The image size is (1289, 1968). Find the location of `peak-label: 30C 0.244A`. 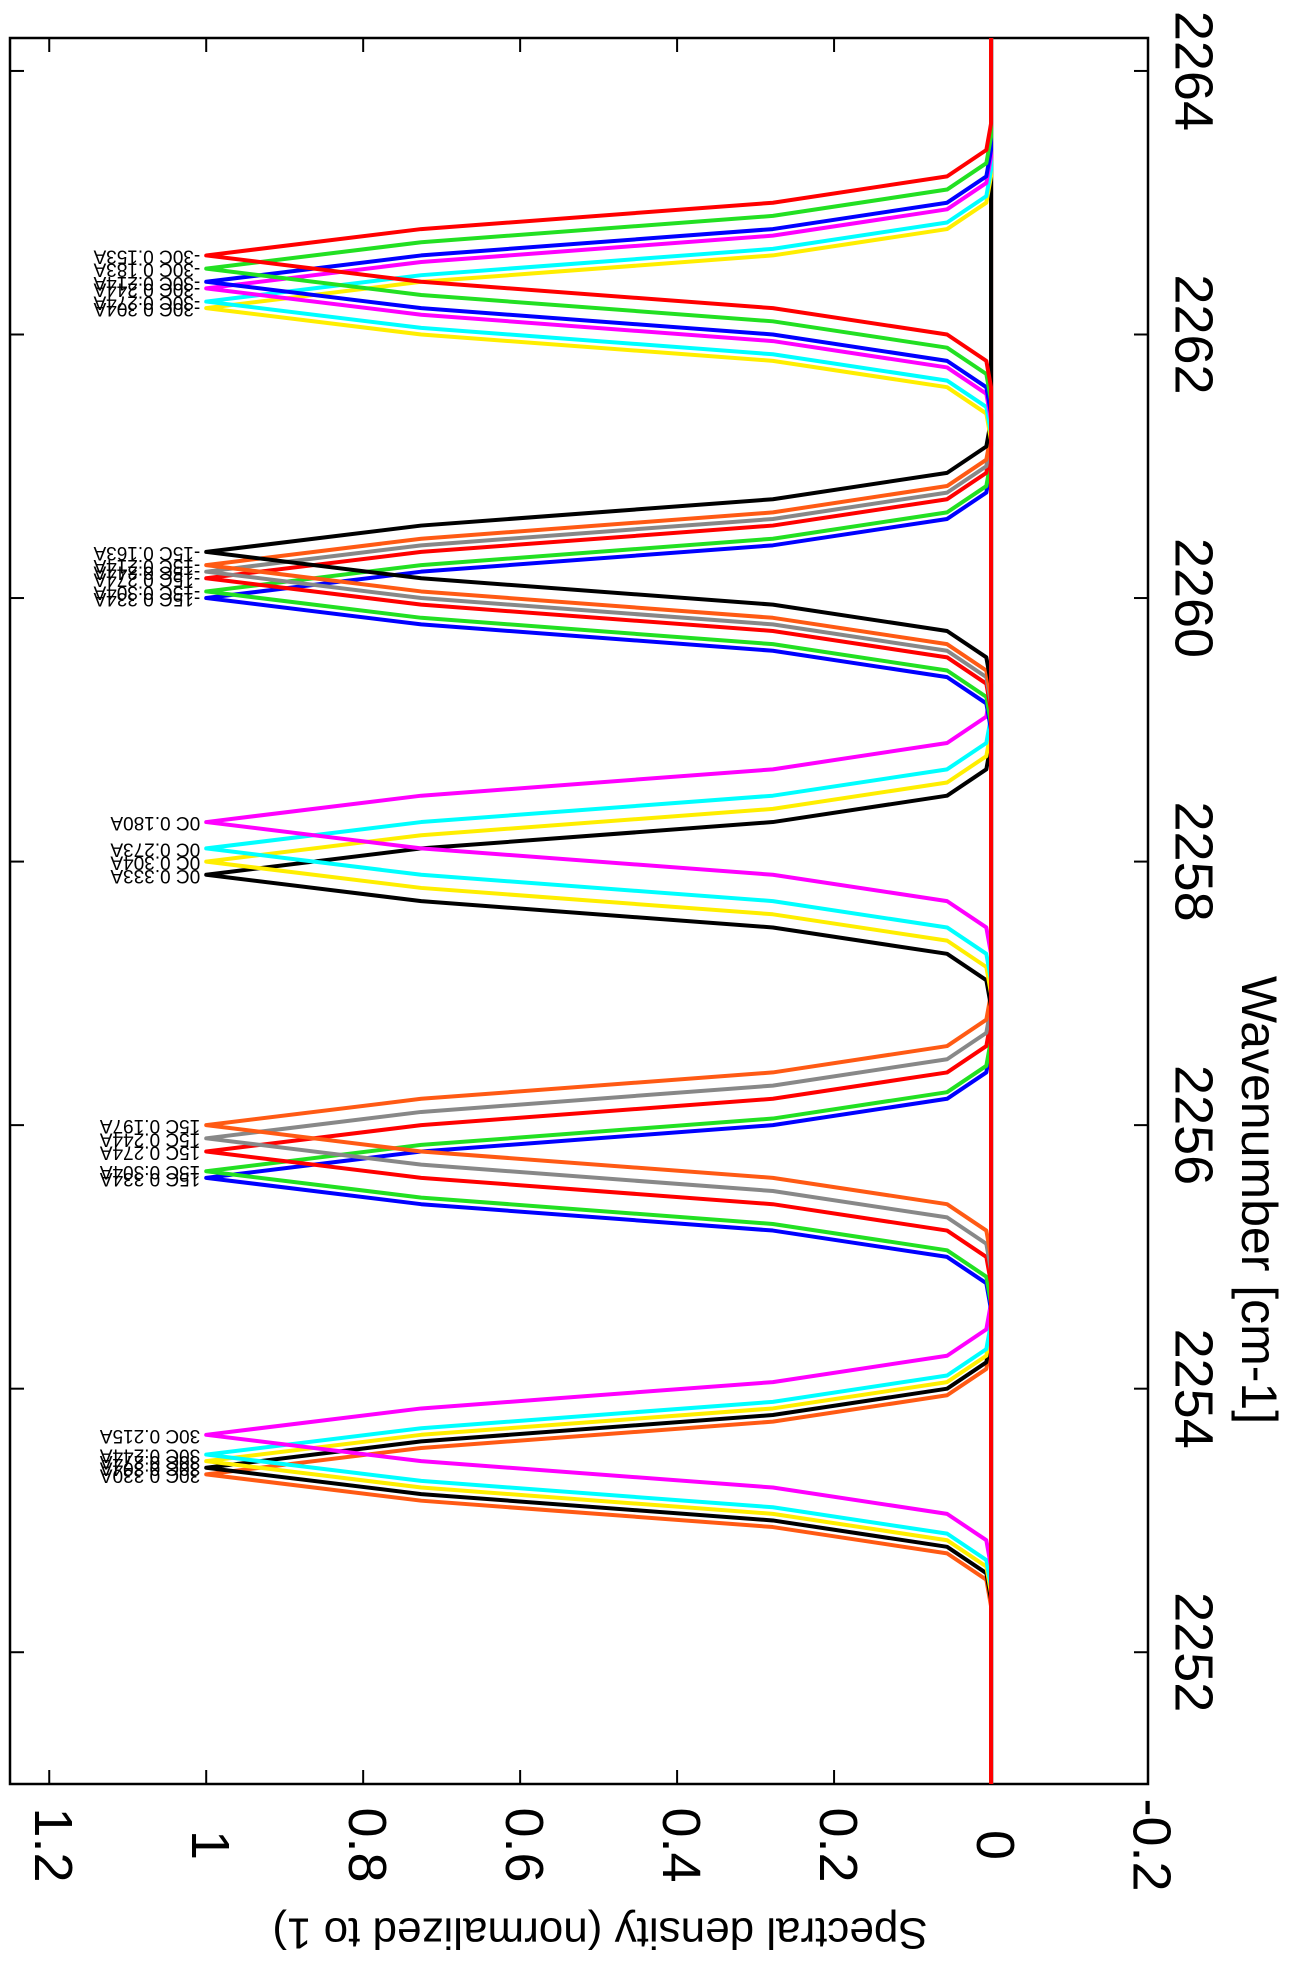

peak-label: 30C 0.244A is located at coordinates (150, 1455).